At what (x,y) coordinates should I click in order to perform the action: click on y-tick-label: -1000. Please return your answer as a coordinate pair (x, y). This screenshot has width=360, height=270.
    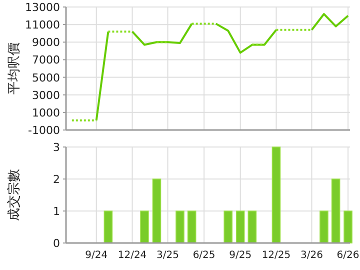
    Looking at the image, I should click on (44, 130).